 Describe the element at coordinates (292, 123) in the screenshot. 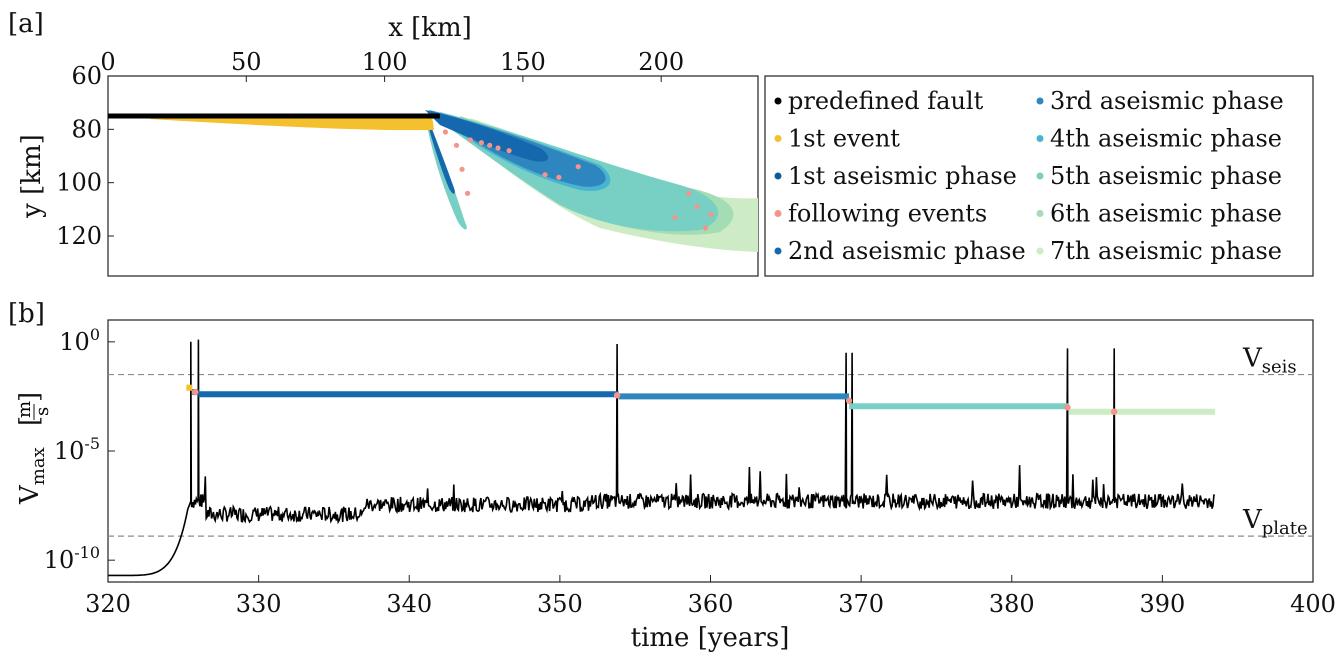

I see `region-1st-event` at that location.